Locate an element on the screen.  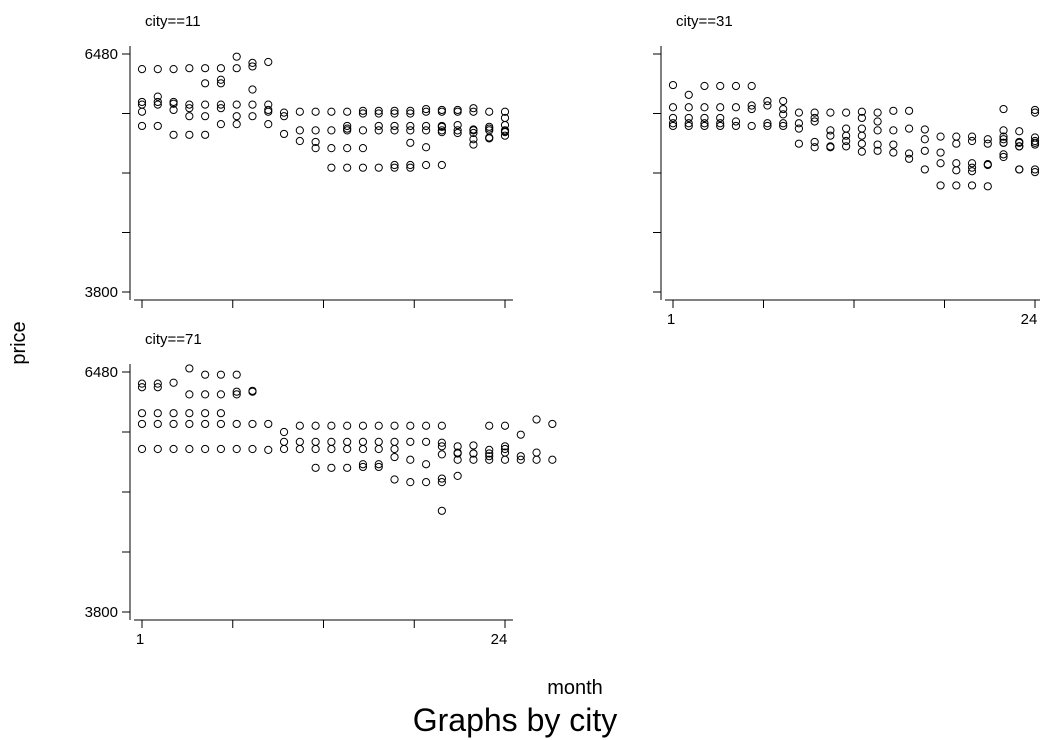
x-axis-label: month is located at coordinates (575, 688).